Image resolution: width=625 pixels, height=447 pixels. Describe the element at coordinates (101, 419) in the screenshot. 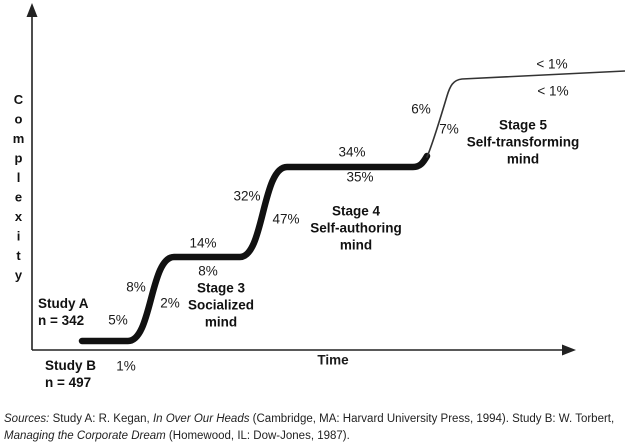

I see `sources-seg1: Study A: R. Kegan,` at that location.